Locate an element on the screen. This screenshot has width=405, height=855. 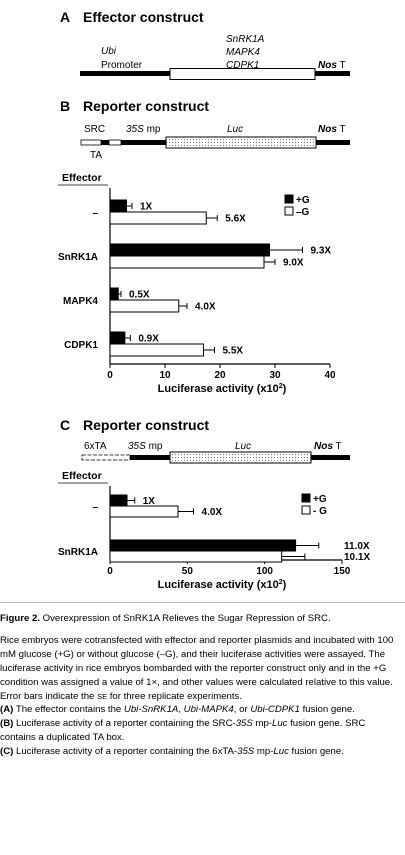
gene-label-snrk1a: SnRK1A is located at coordinates (245, 39).